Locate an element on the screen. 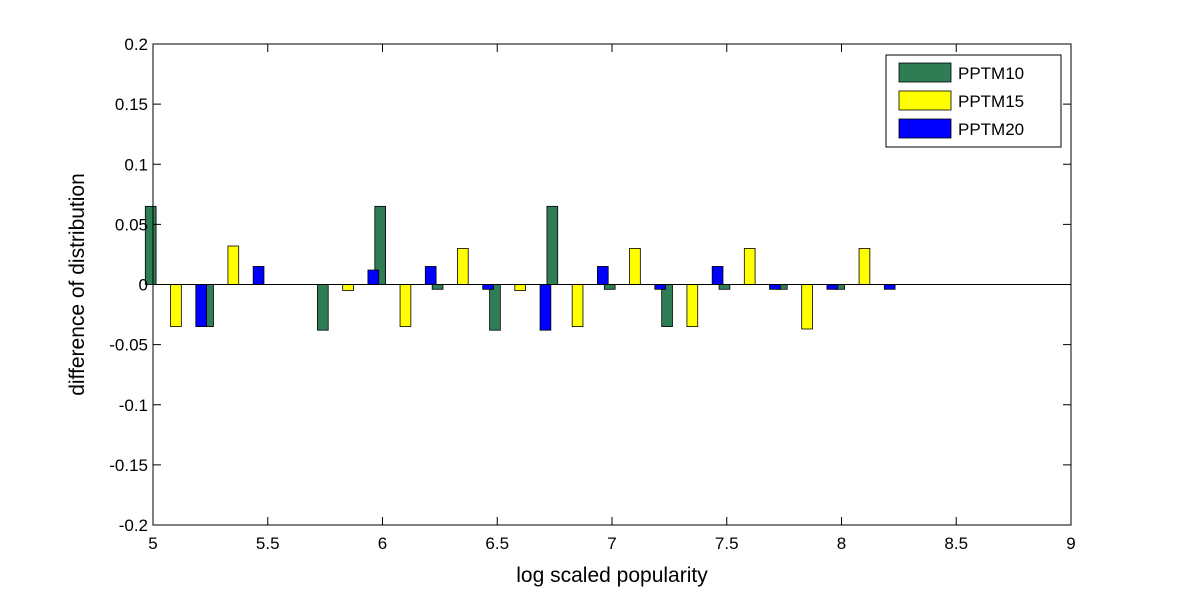 This screenshot has width=1183, height=591. legend-swatch-pptm15 is located at coordinates (925, 100).